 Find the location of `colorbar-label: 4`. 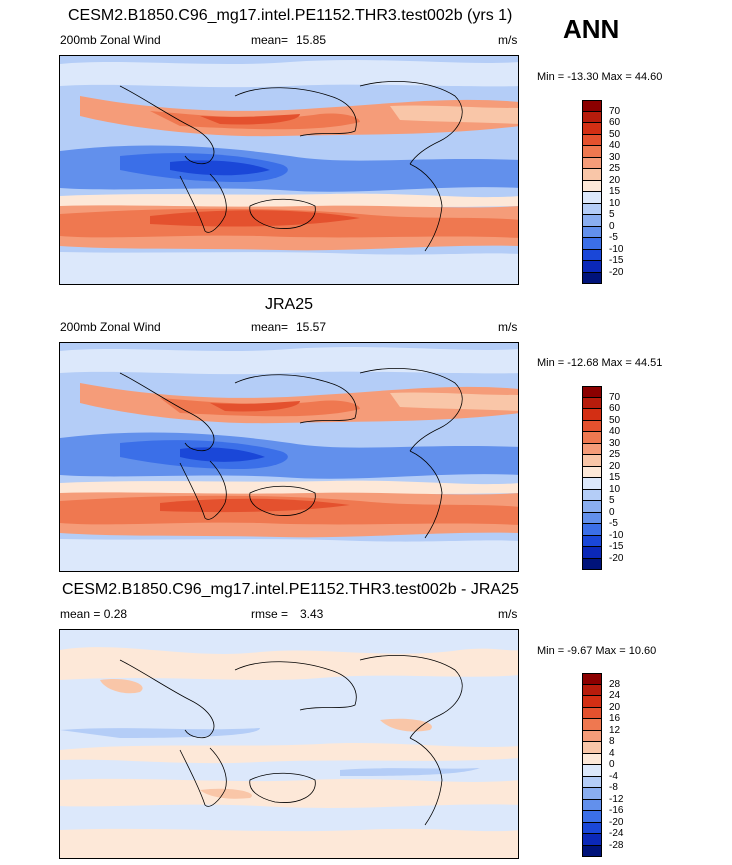

colorbar-label: 4 is located at coordinates (612, 753).